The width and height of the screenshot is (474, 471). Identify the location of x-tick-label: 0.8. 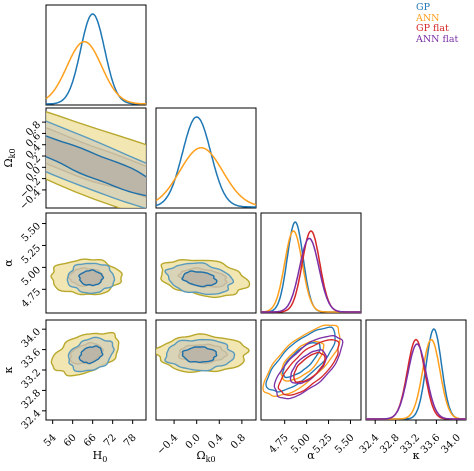
(238, 441).